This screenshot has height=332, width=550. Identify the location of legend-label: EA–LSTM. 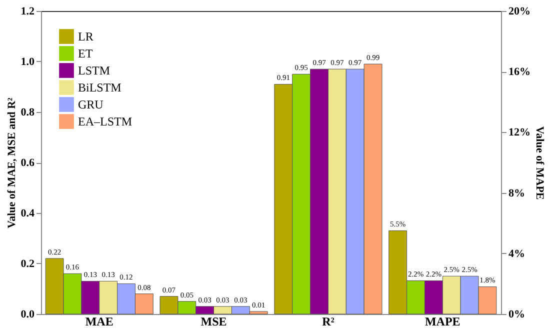
(105, 121).